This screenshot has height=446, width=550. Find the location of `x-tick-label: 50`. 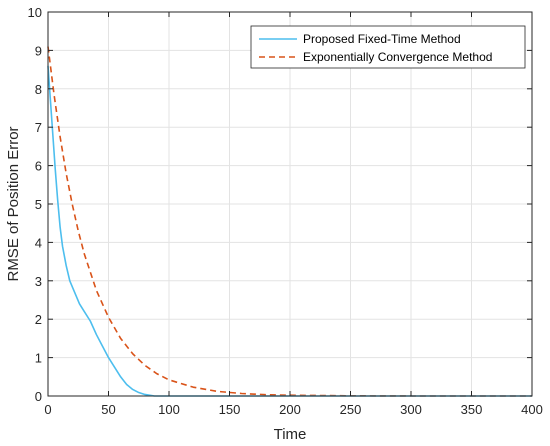

x-tick-label: 50 is located at coordinates (108, 409).